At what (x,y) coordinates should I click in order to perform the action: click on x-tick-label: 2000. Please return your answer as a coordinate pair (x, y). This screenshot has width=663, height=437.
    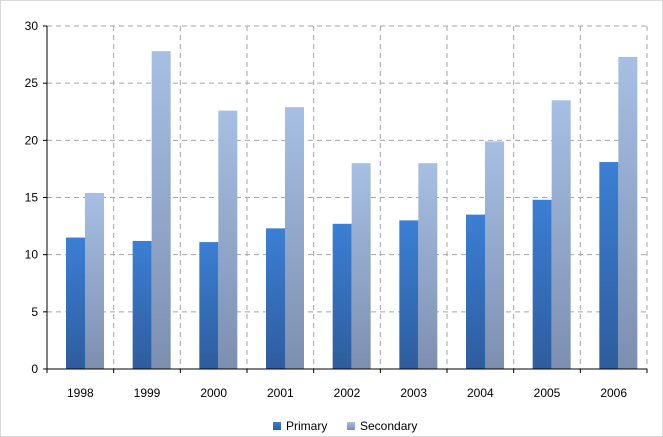
    Looking at the image, I should click on (213, 393).